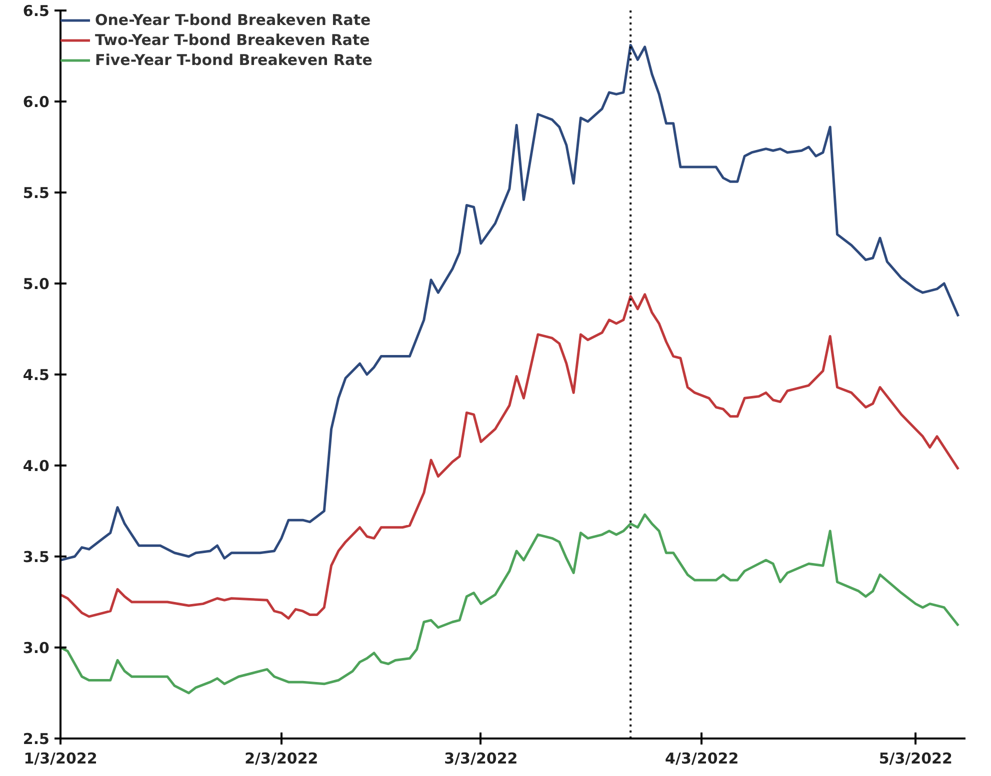 This screenshot has height=776, width=991. Describe the element at coordinates (36, 648) in the screenshot. I see `y-tick-label: 3.0` at that location.